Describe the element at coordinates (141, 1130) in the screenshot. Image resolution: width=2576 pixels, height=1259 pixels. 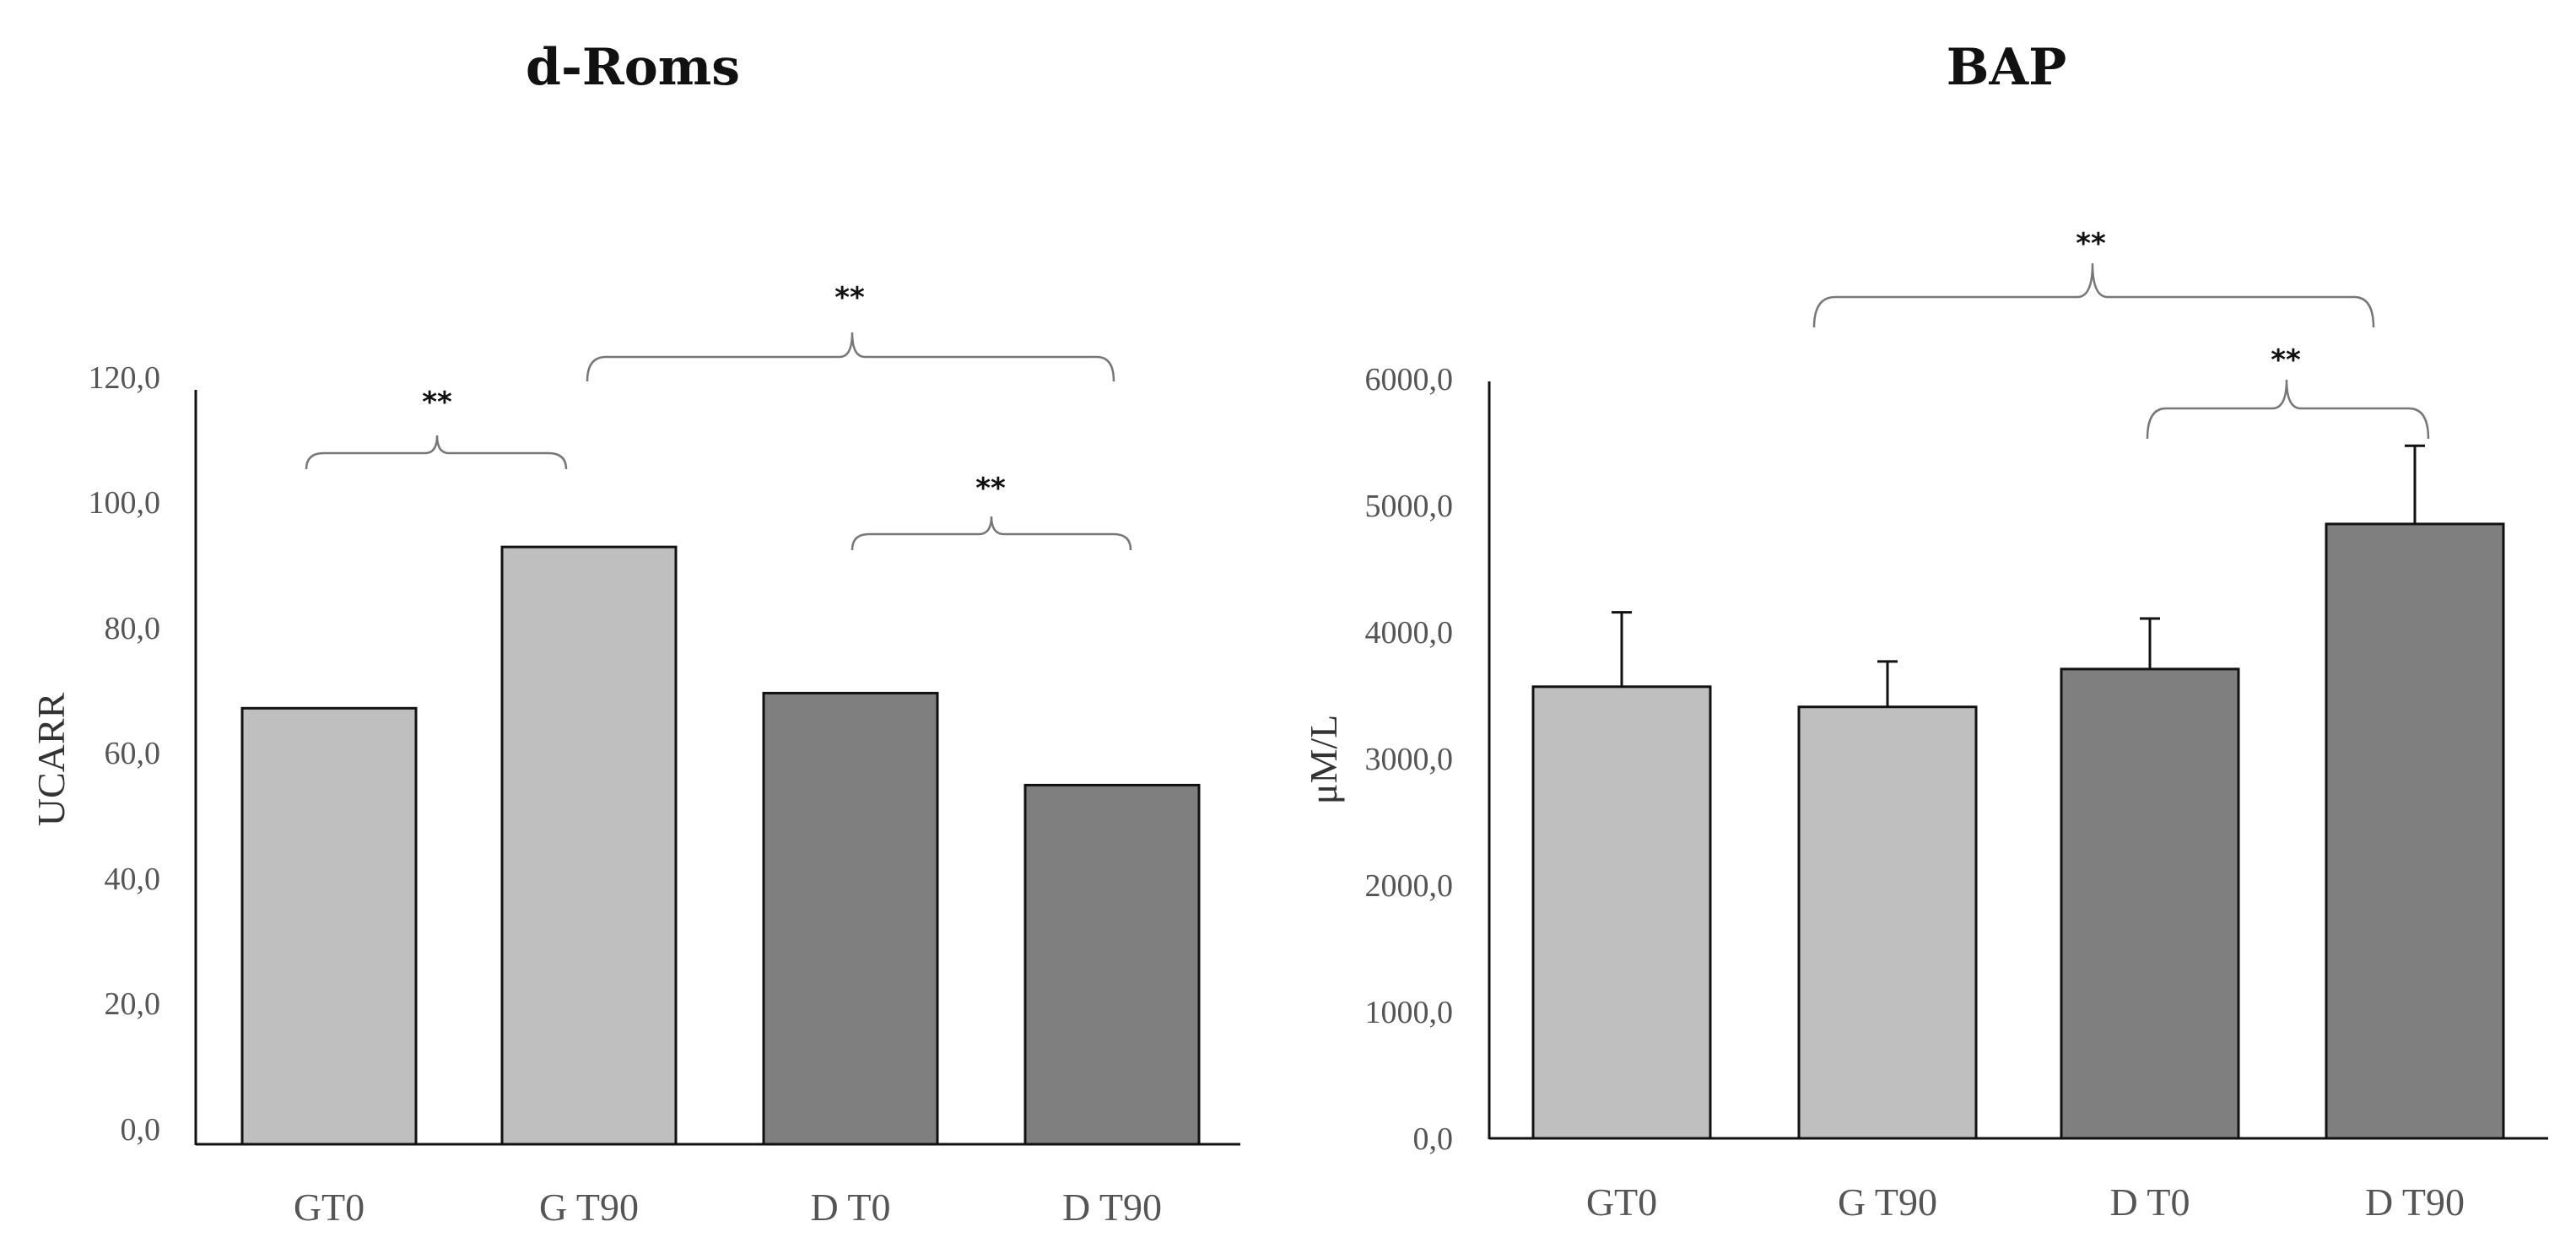
I see `droms-y-tick: 0,0` at that location.